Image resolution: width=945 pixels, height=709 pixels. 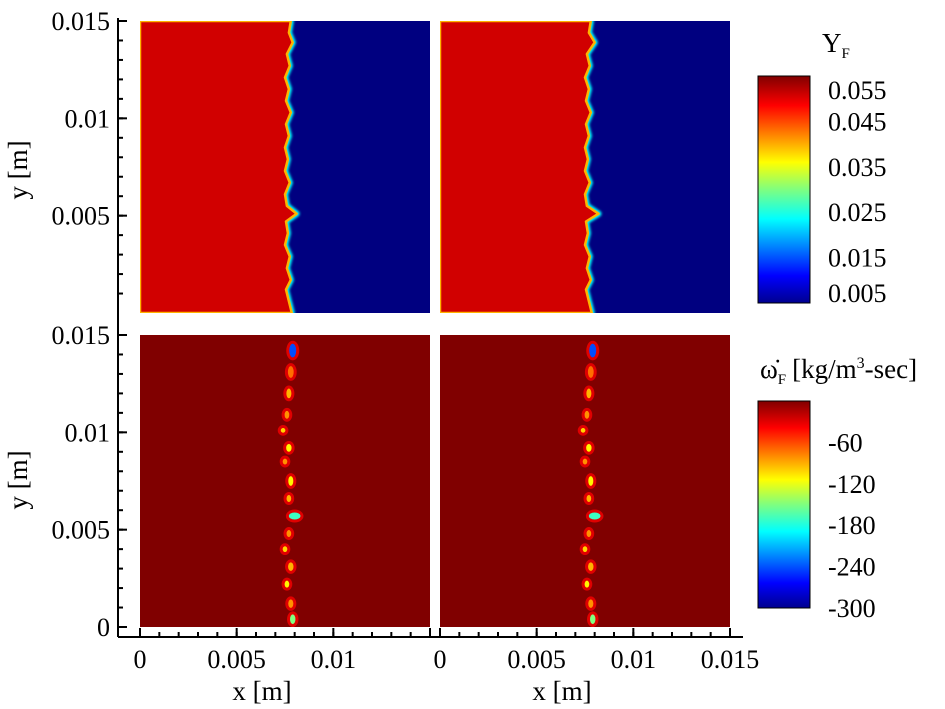 What do you see at coordinates (103, 627) in the screenshot?
I see `y-tick-label-bottom: 0` at bounding box center [103, 627].